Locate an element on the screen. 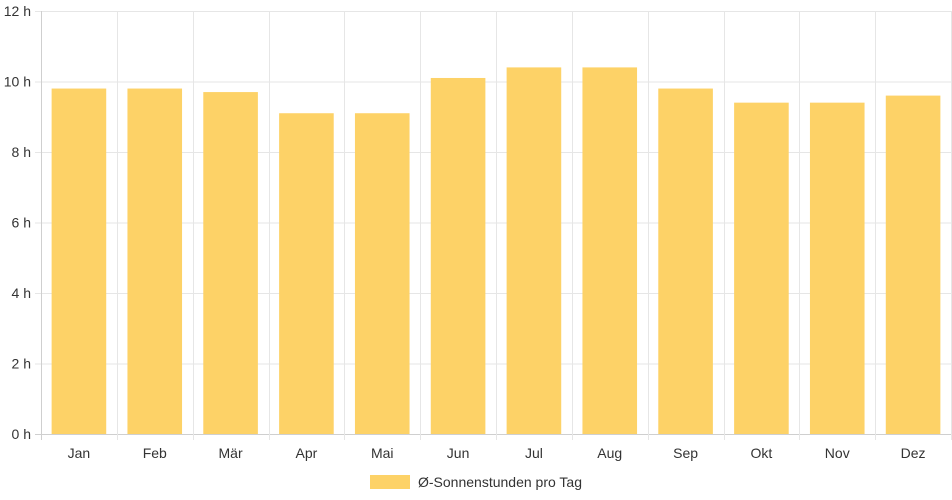  bar-feb is located at coordinates (155, 261).